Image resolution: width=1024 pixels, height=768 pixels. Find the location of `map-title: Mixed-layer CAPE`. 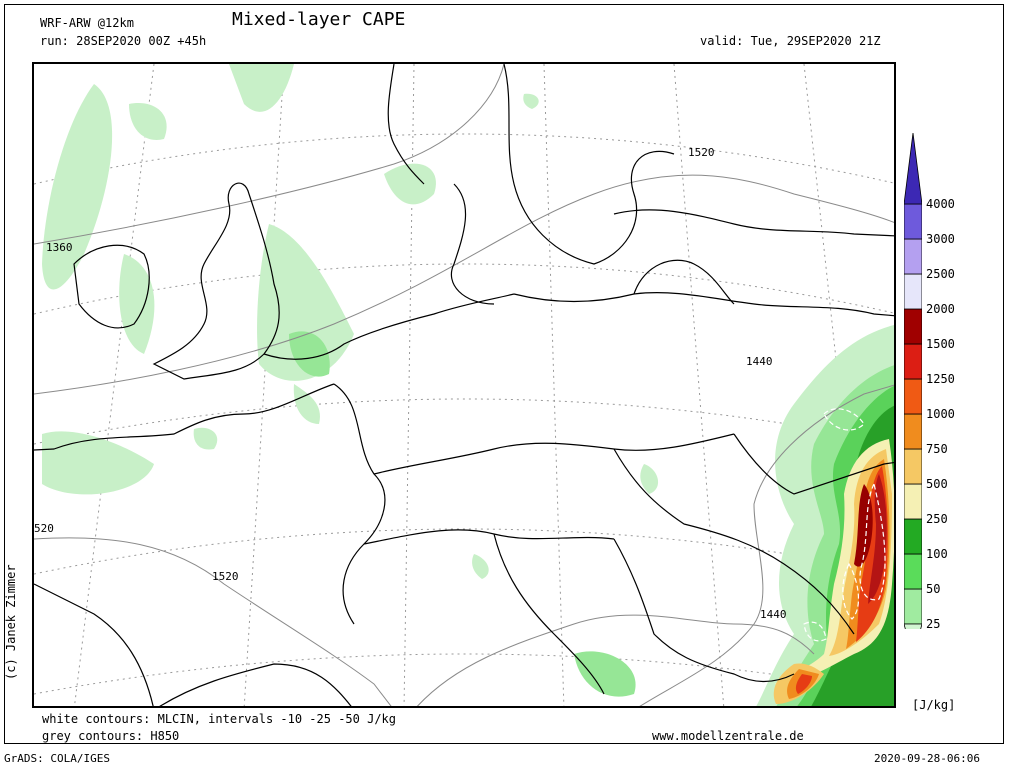

map-title: Mixed-layer CAPE is located at coordinates (319, 19).